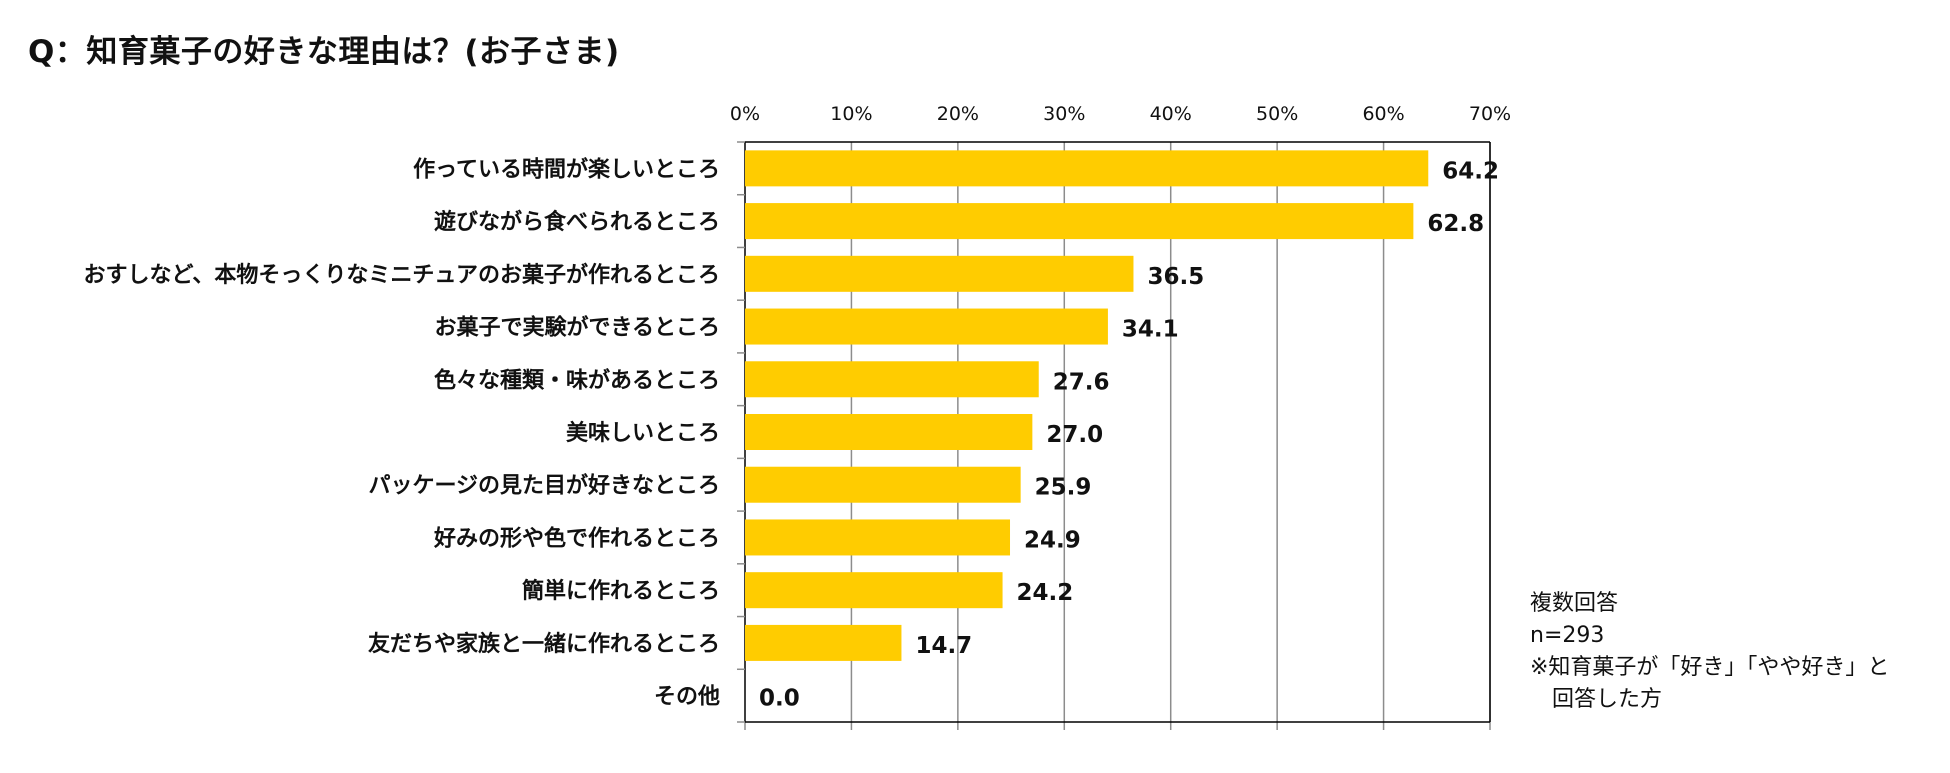 This screenshot has height=773, width=1950. I want to click on note-line-sample-size: n=293, so click(1567, 635).